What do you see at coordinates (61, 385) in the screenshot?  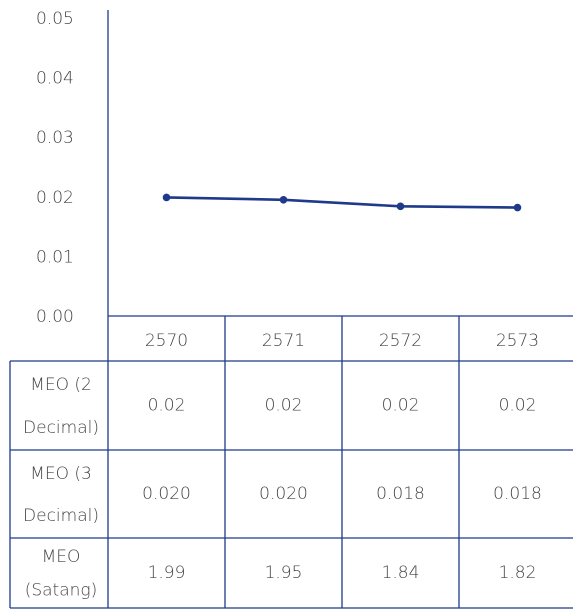 I see `row-label: MEO (2` at bounding box center [61, 385].